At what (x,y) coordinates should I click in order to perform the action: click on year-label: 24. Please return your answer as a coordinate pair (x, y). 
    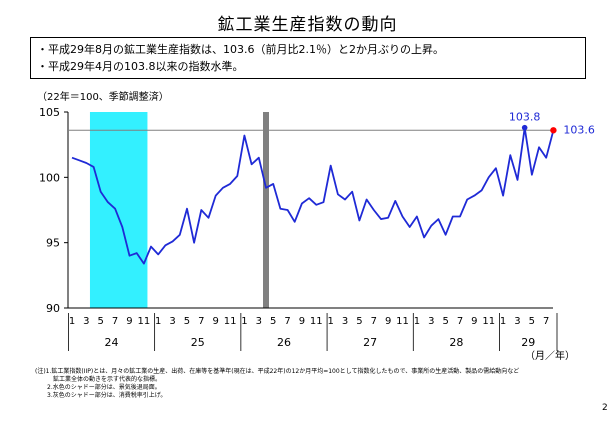
    Looking at the image, I should click on (112, 342).